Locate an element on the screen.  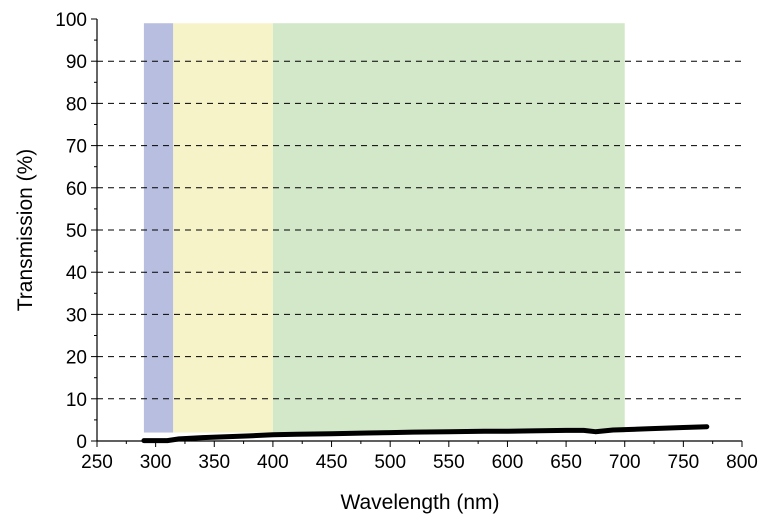
x-tick-label: 600 is located at coordinates (508, 462).